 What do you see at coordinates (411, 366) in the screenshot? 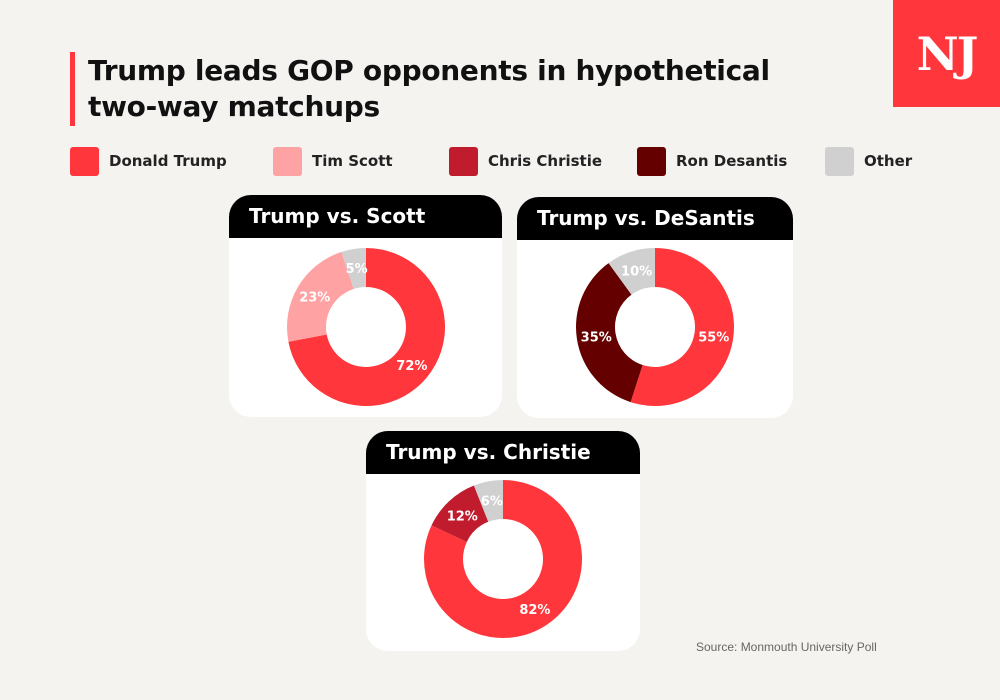
I see `slice-label-donald-trump: 72%` at bounding box center [411, 366].